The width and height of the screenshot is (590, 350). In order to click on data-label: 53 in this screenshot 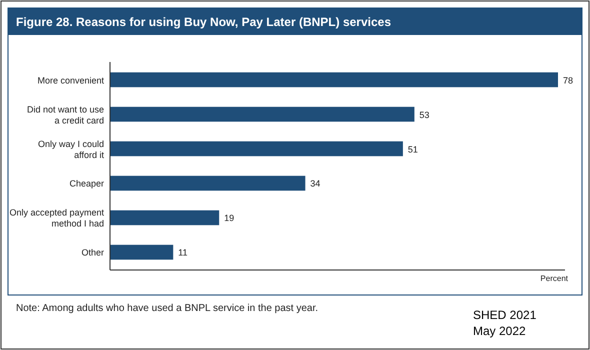, I will do `click(424, 115)`.